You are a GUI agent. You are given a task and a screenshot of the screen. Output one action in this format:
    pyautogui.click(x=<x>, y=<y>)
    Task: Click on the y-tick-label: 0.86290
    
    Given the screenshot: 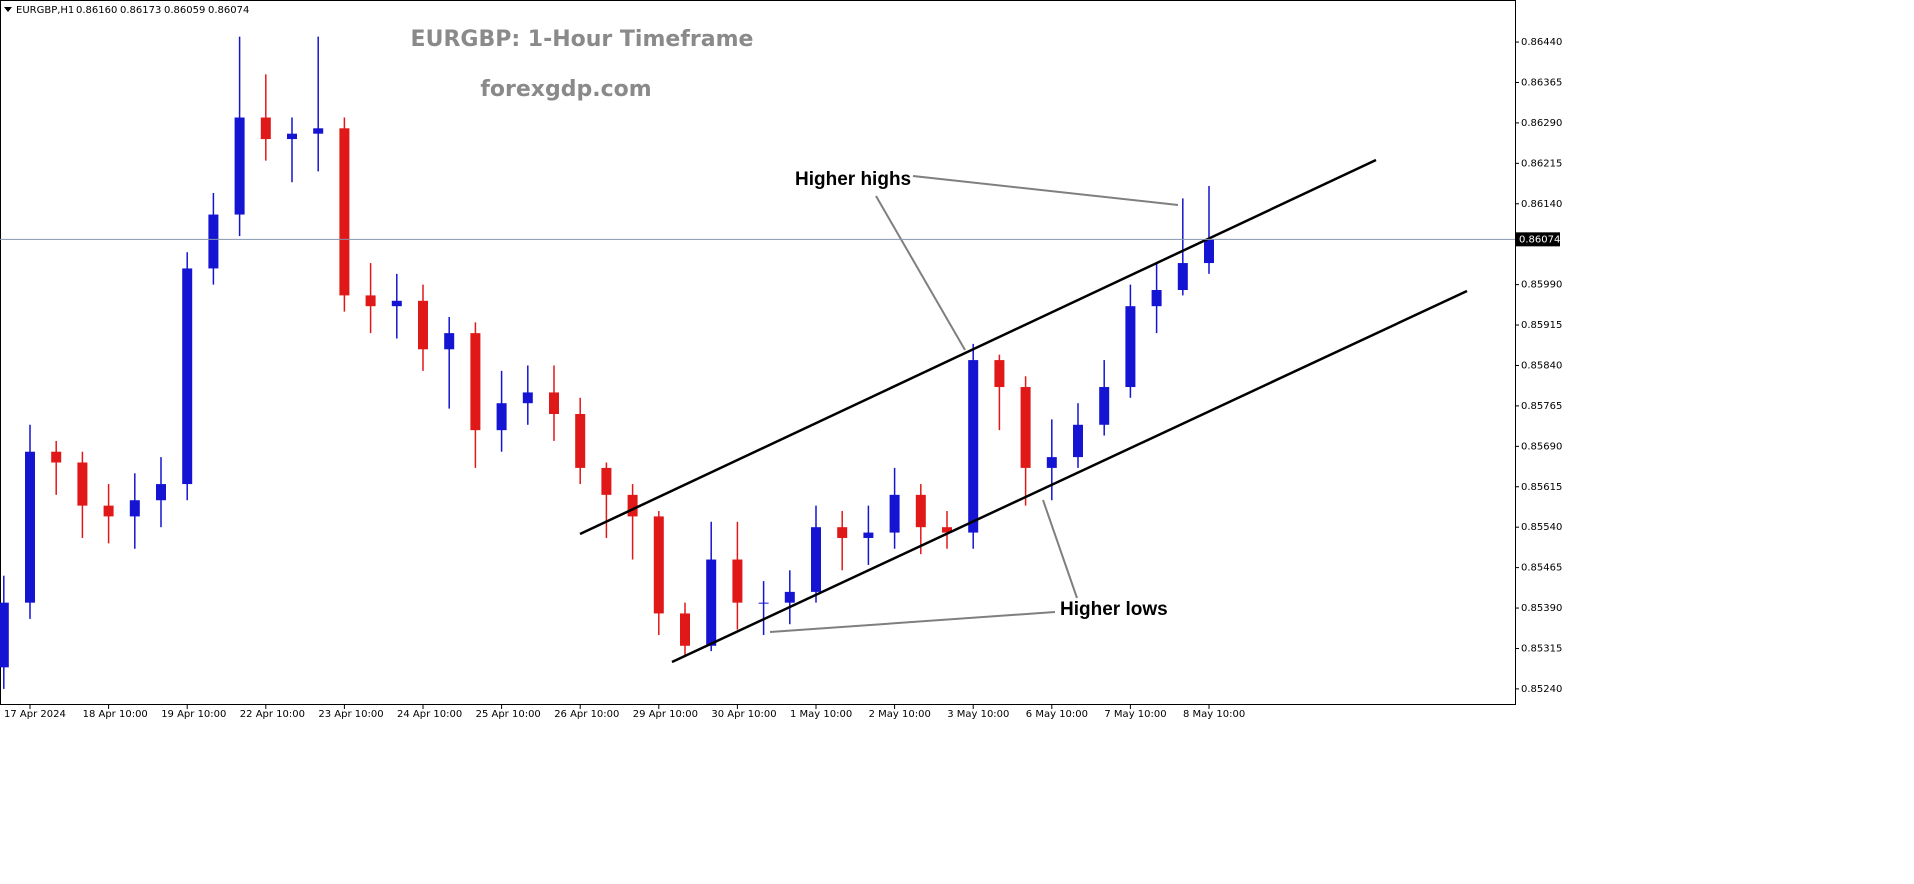 What is the action you would take?
    pyautogui.click(x=1541, y=123)
    